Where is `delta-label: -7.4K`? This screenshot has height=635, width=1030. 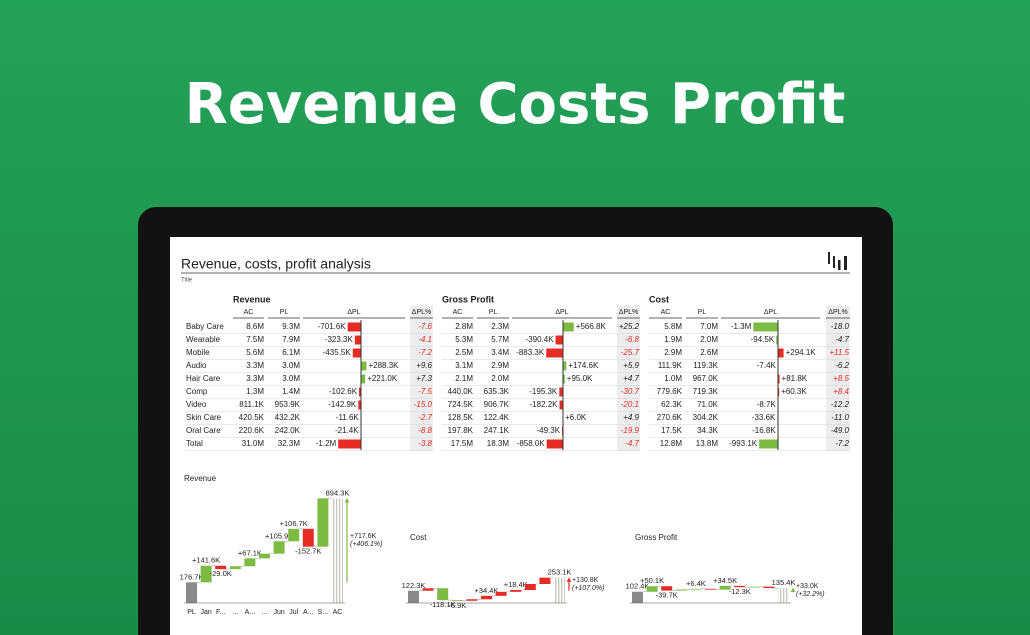
delta-label: -7.4K is located at coordinates (767, 365).